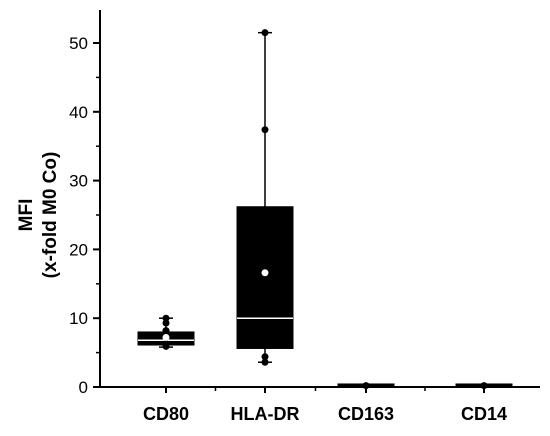  What do you see at coordinates (265, 277) in the screenshot?
I see `box-body` at bounding box center [265, 277].